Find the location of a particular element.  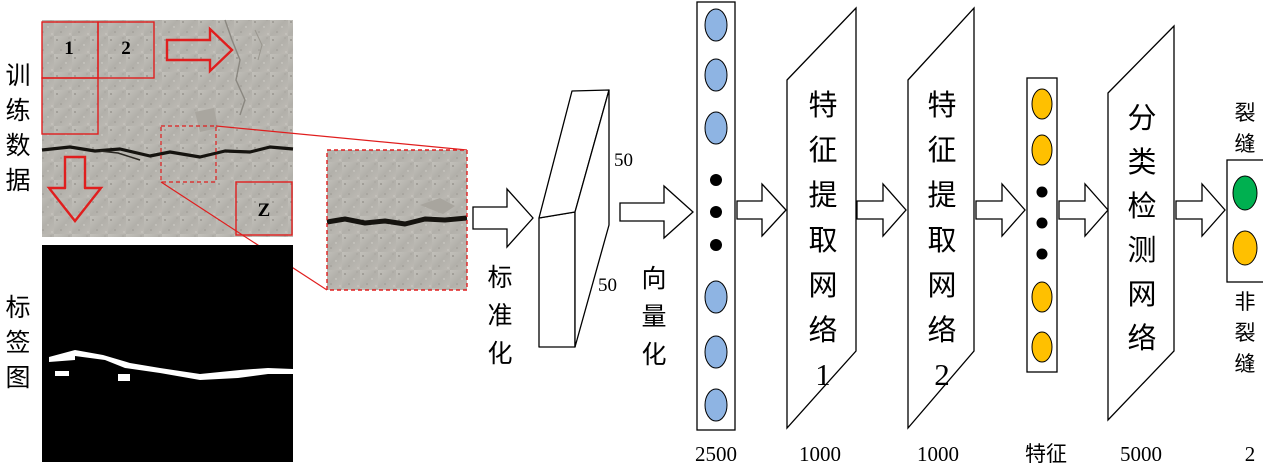

patch-height-label: 50 is located at coordinates (623, 160).